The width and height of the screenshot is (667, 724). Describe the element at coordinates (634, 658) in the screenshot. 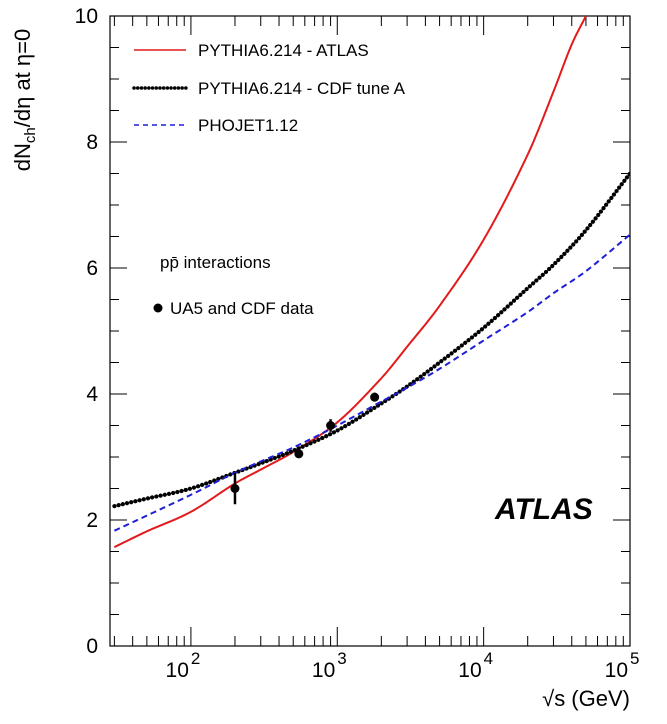

I see `x-tick-exponent: 5` at that location.